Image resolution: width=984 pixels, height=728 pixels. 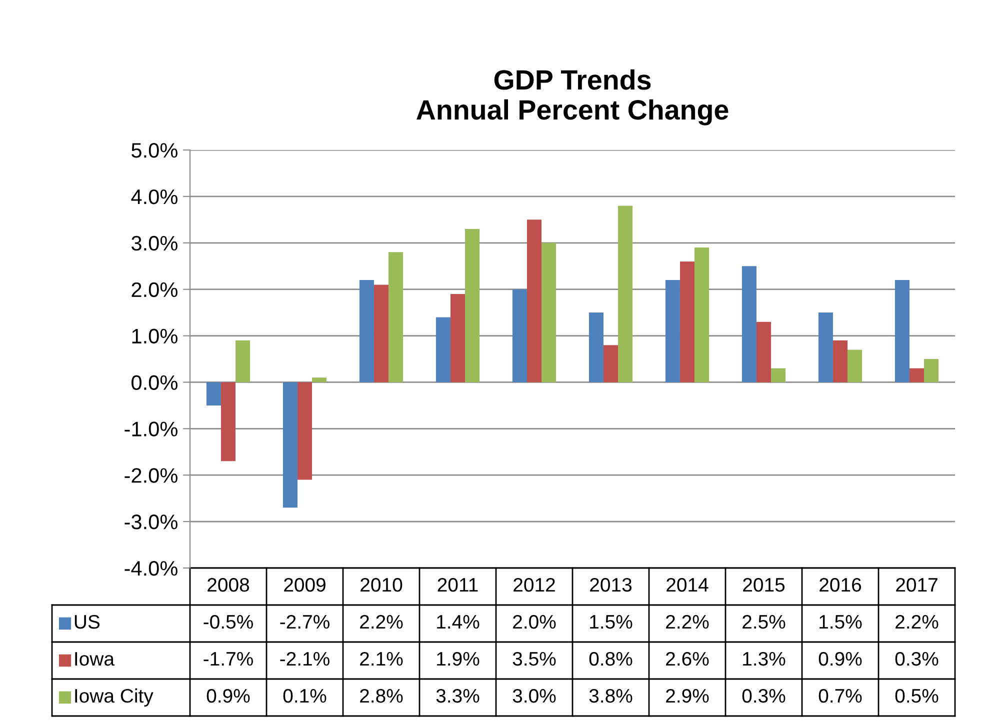 I want to click on data-label: 1.3%, so click(x=764, y=659).